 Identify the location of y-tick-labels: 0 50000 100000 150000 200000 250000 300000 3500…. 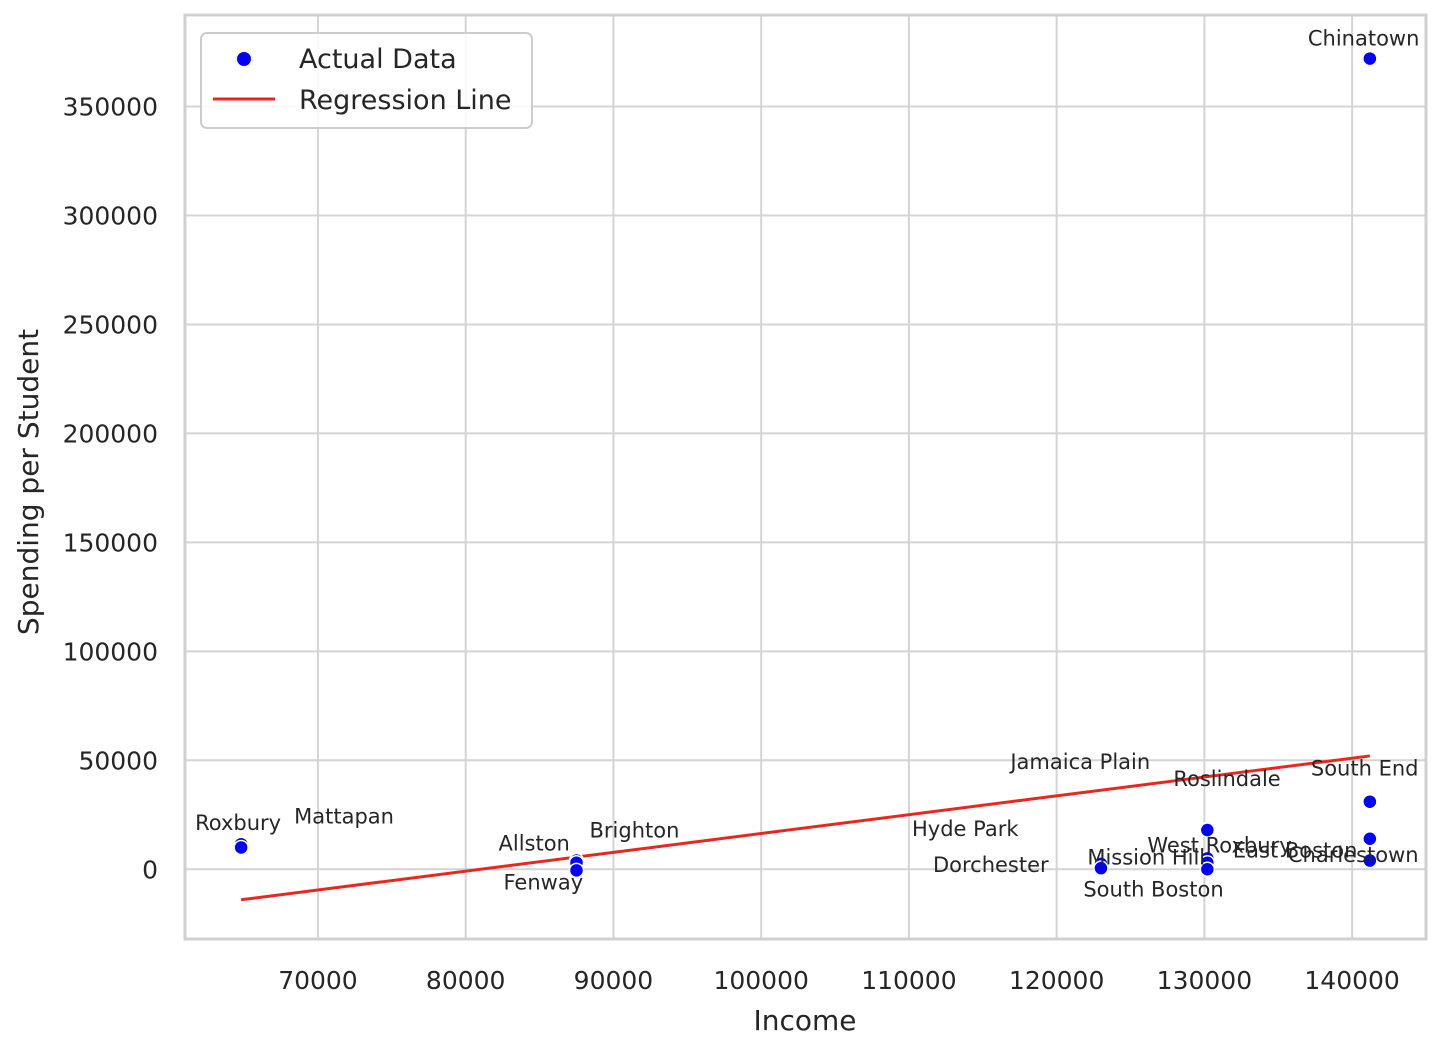
(110, 489).